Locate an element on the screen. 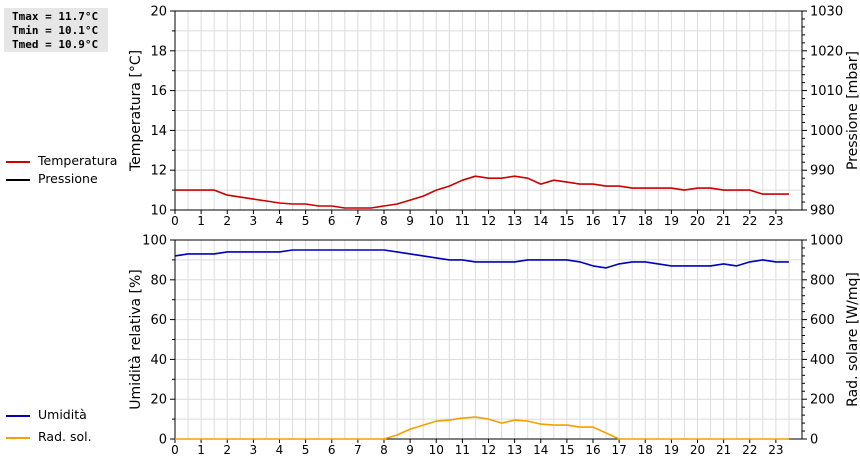 This screenshot has height=460, width=860. legend-label: Temperatura is located at coordinates (78, 160).